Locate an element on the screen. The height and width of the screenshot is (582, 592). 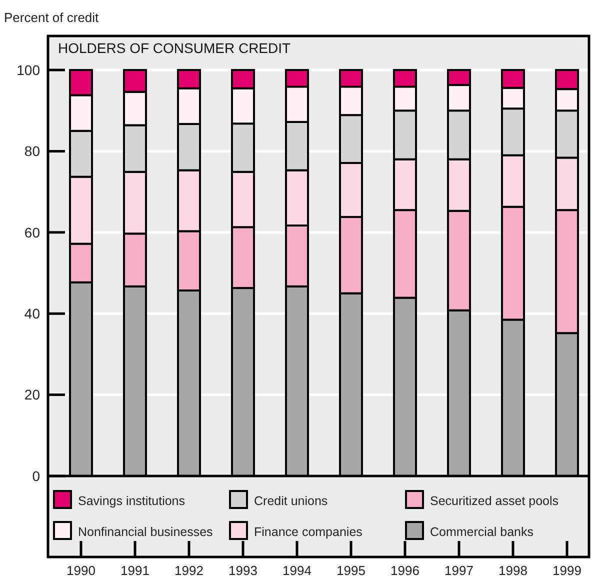
y-tick-label: 40 is located at coordinates (32, 314).